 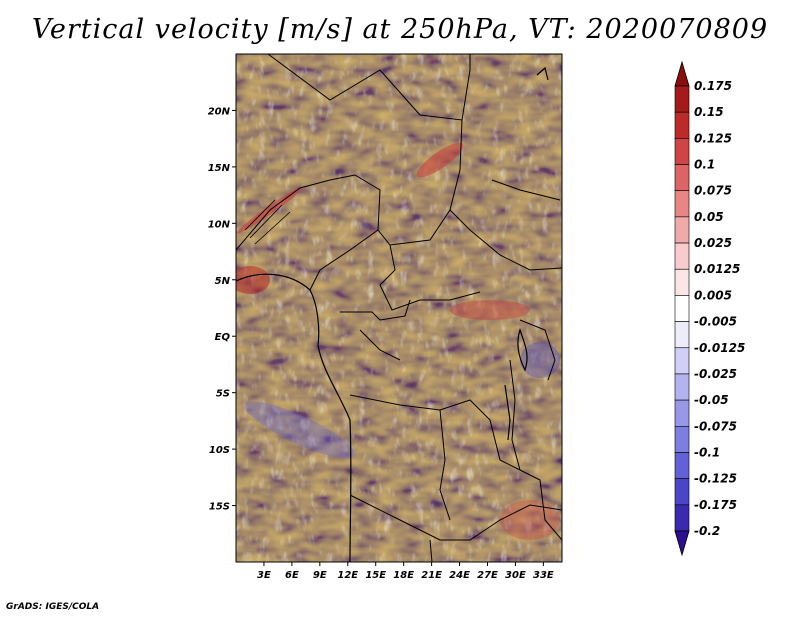 I want to click on colorbar-label: -0.025, so click(x=715, y=374).